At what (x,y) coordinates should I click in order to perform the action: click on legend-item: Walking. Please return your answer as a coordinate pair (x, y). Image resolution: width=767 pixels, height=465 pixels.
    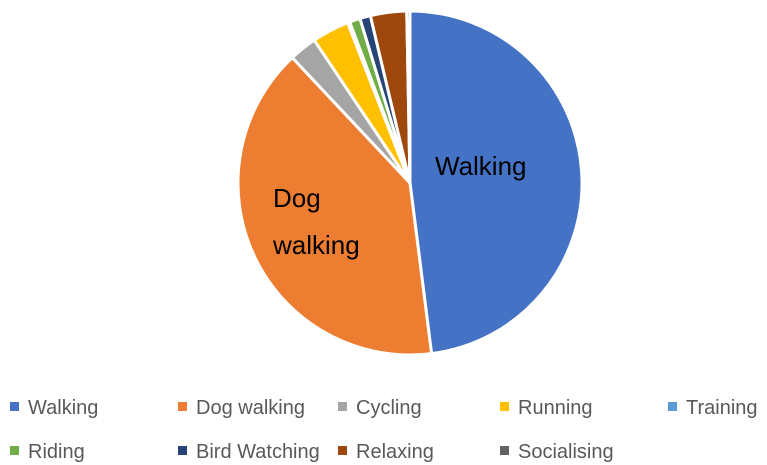
    Looking at the image, I should click on (54, 408).